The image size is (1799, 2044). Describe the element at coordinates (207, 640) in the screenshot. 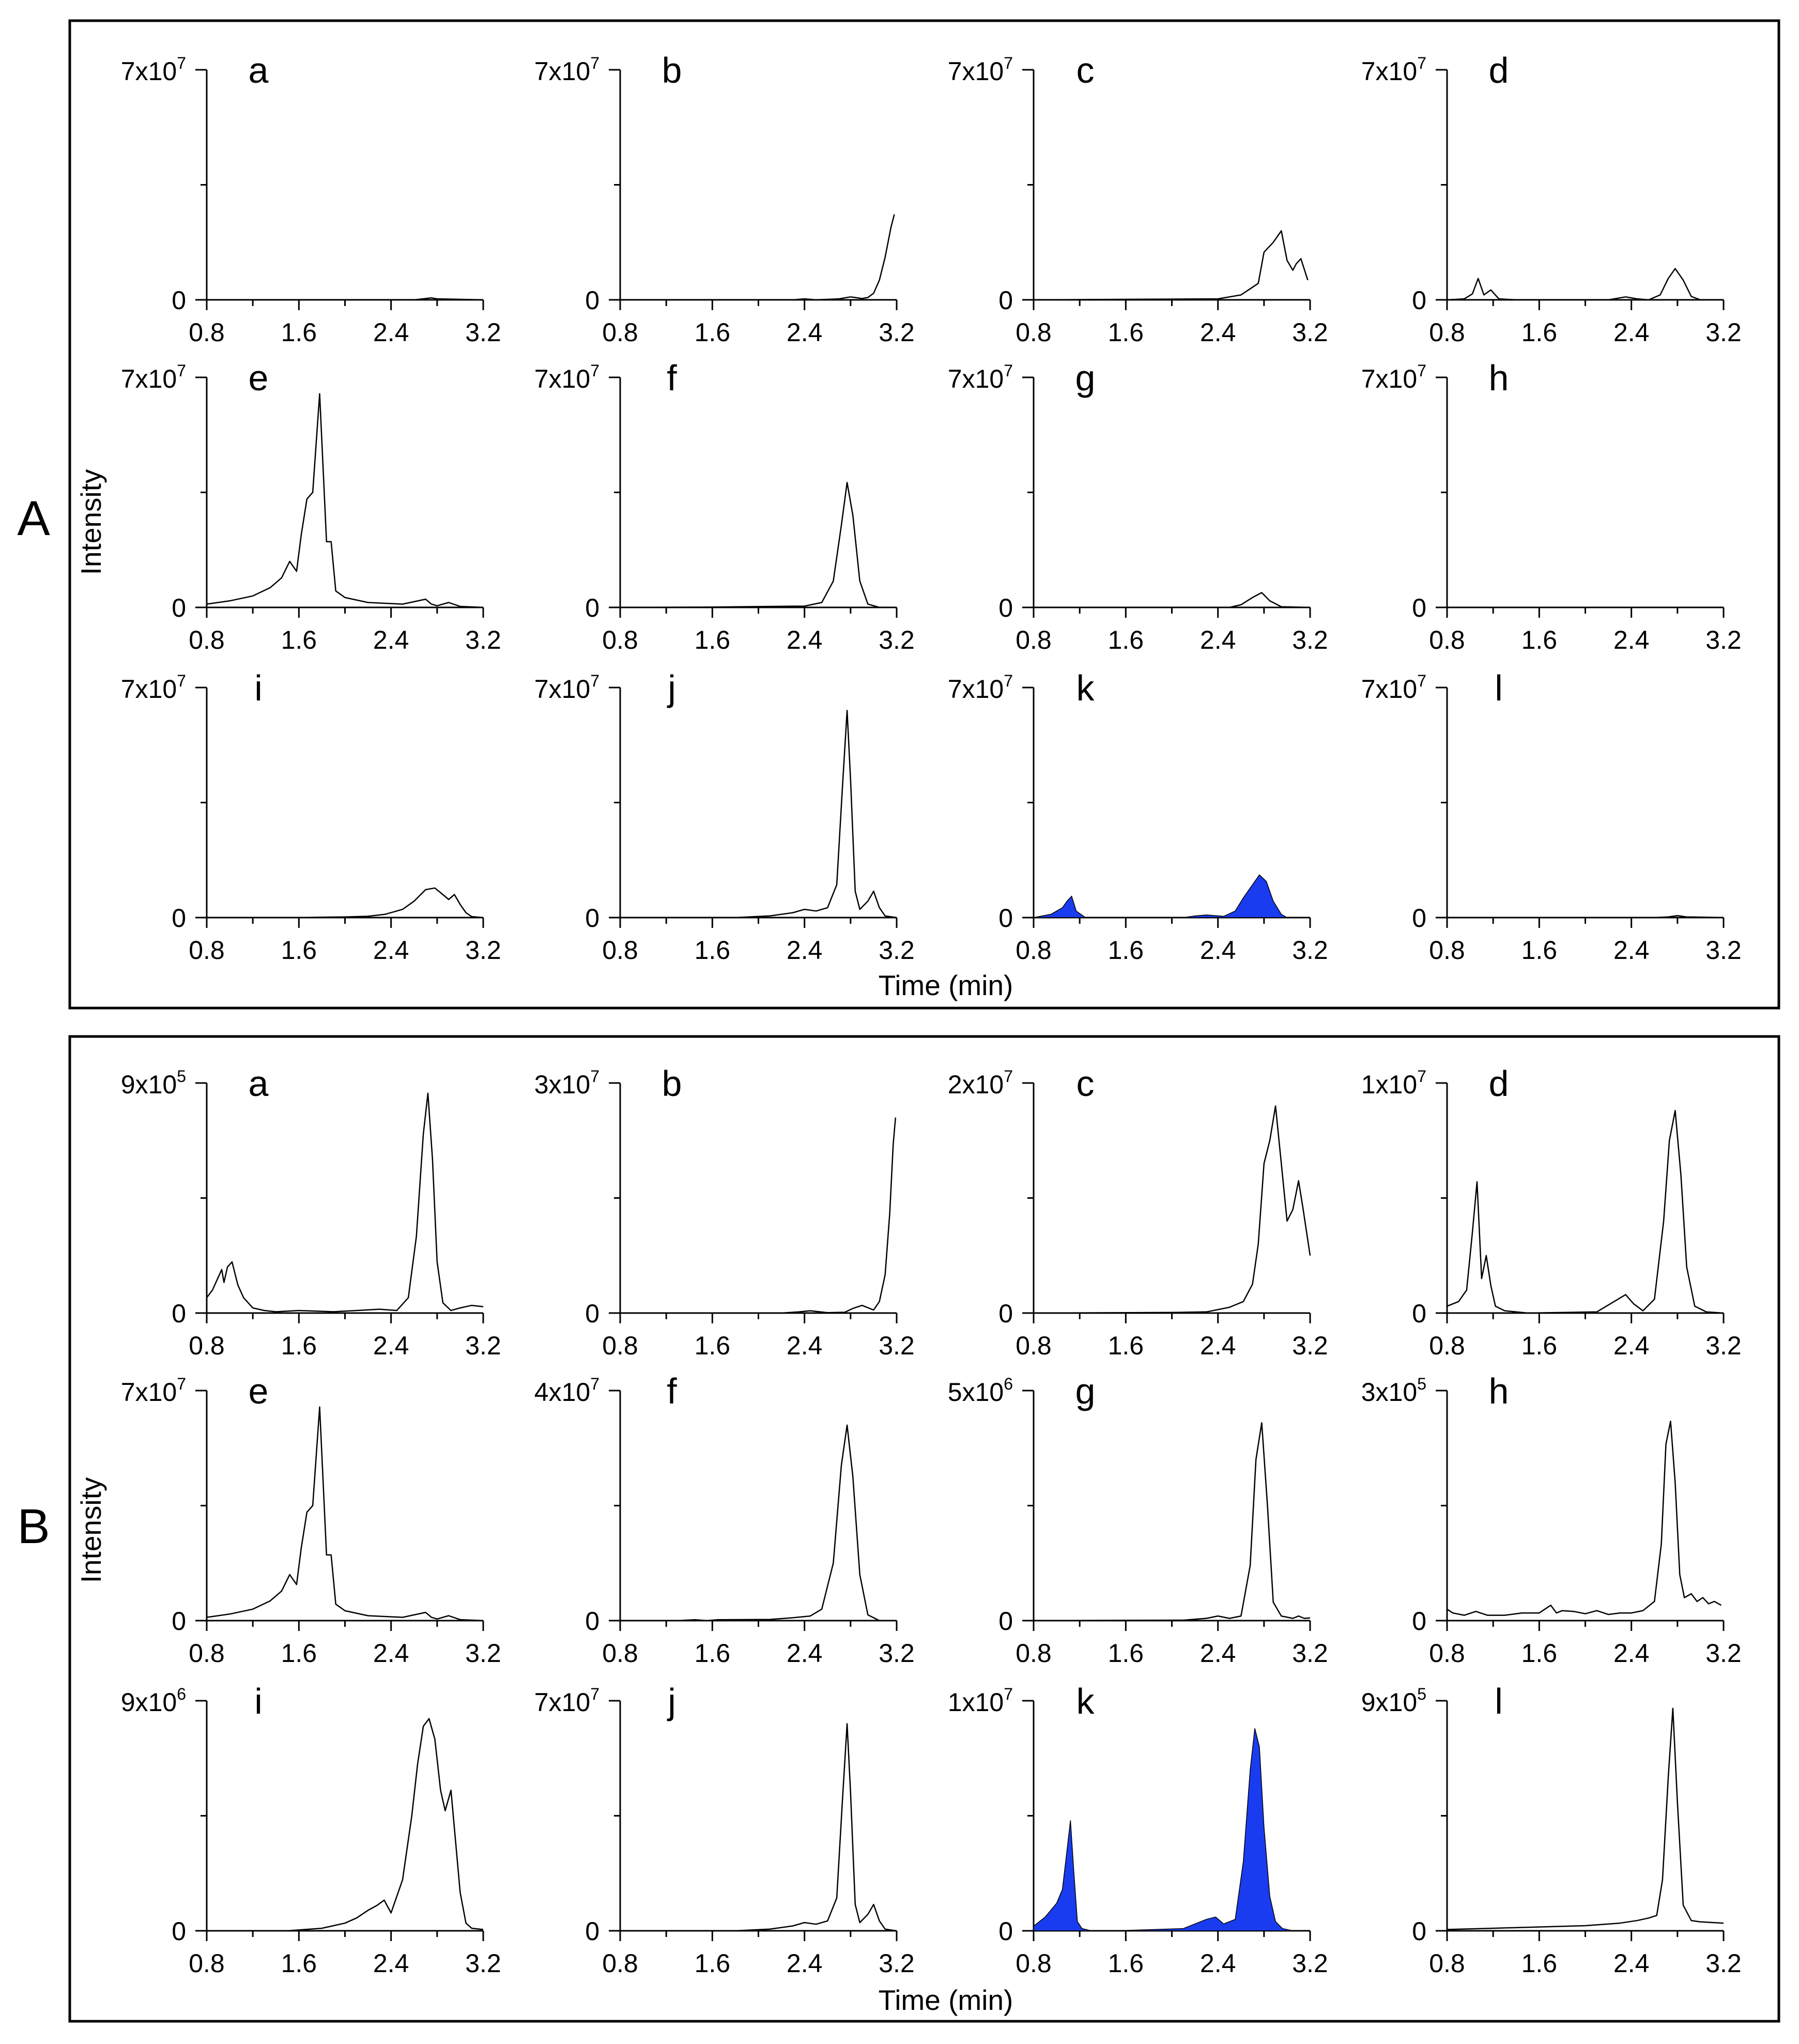

I see `group-a-panel-e-x-tick-label-0: 0.8` at that location.